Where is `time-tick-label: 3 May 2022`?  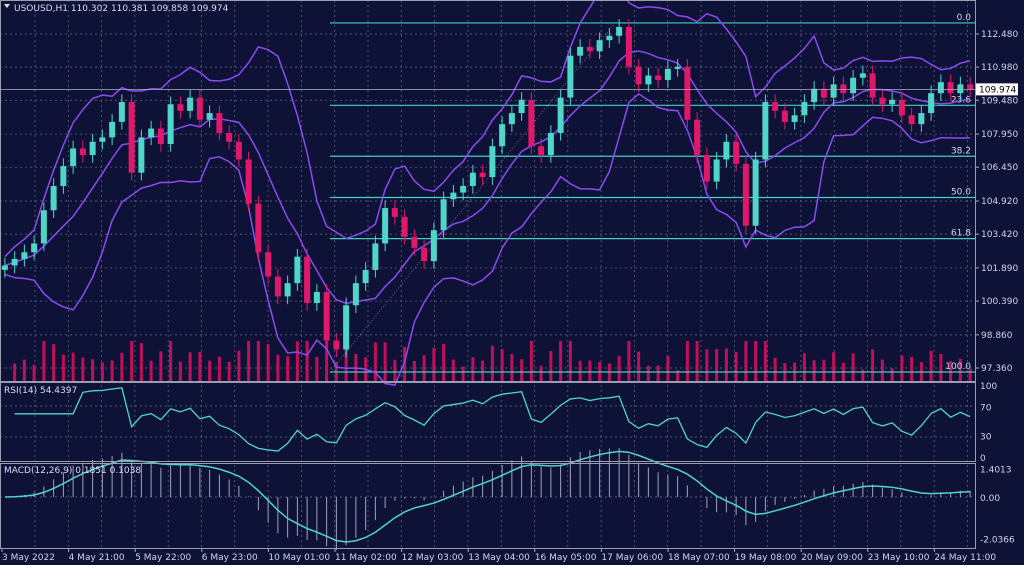 time-tick-label: 3 May 2022 is located at coordinates (28, 558).